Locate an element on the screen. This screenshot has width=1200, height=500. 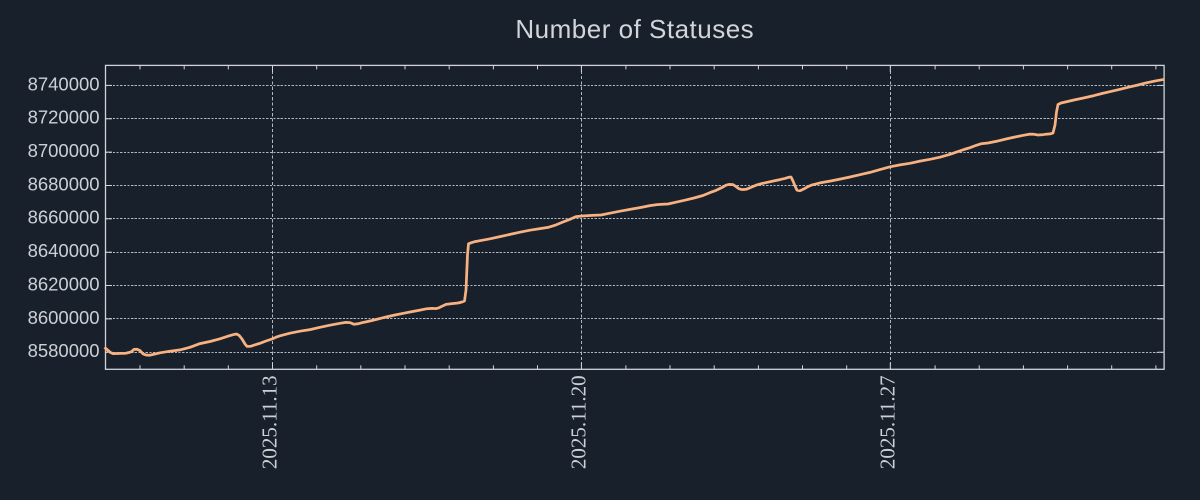
svg-text: 8660000 is located at coordinates (64, 217).